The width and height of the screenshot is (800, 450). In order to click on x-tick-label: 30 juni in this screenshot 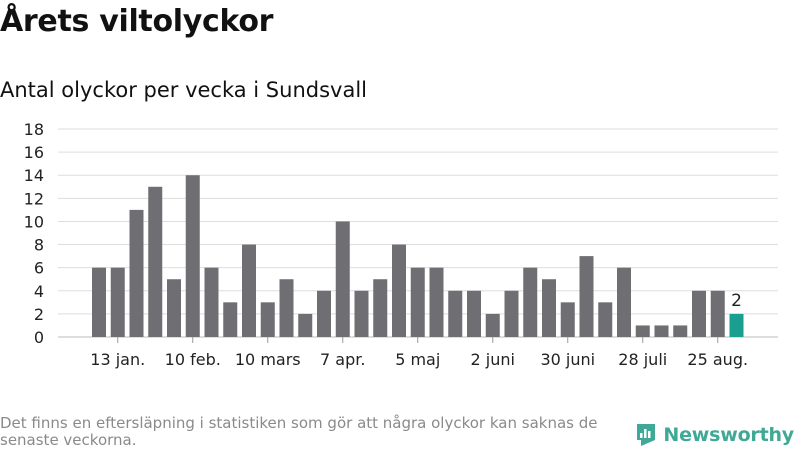, I will do `click(567, 359)`.